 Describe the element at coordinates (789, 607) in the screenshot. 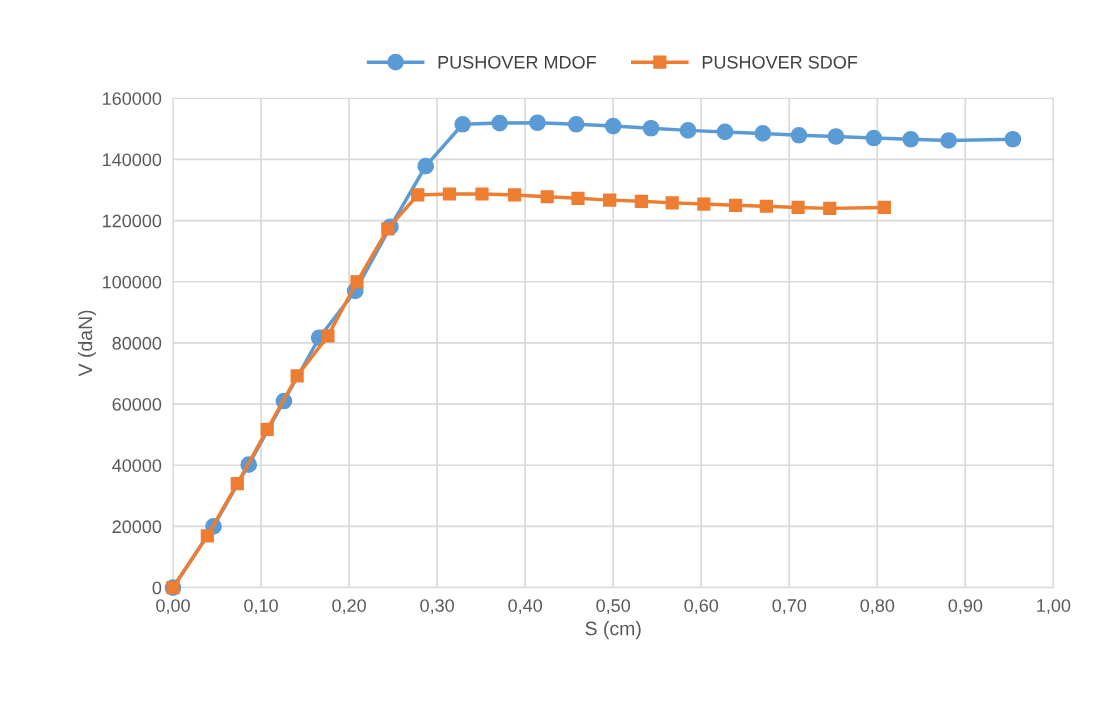

I see `x-tick-label: 0,70` at that location.